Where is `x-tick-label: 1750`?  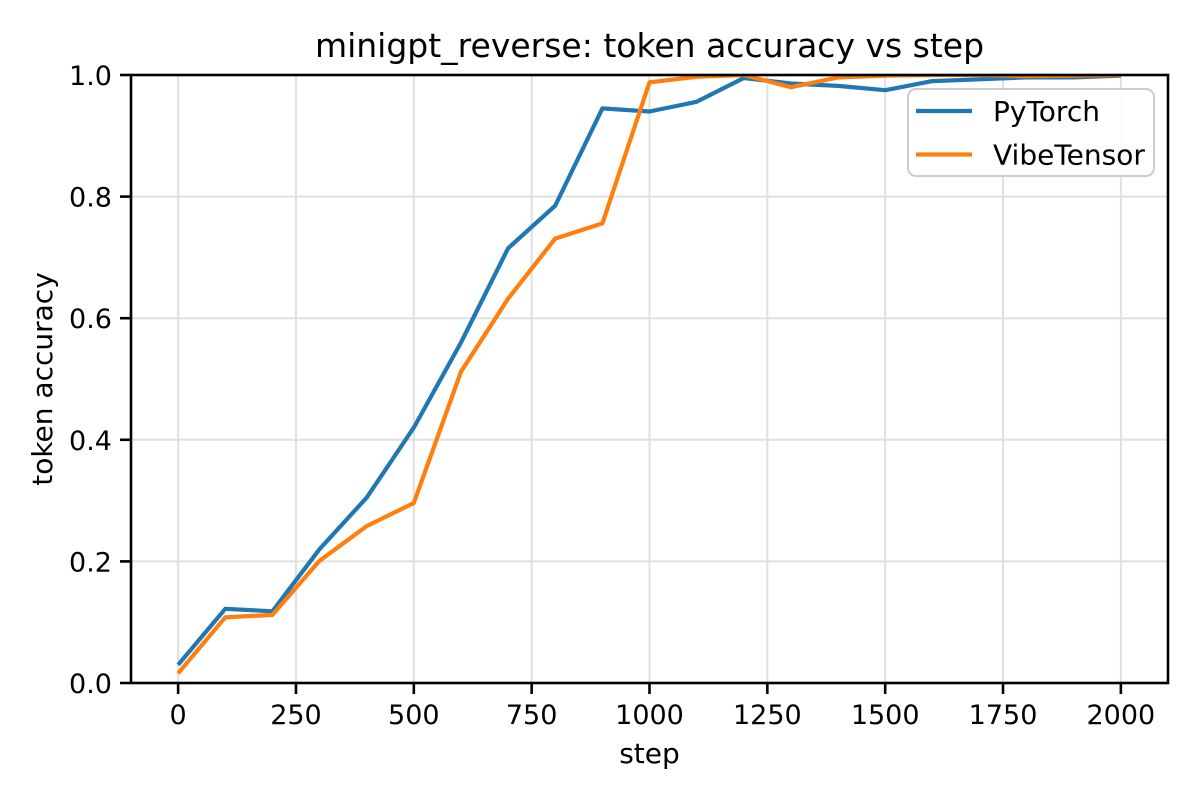 x-tick-label: 1750 is located at coordinates (1003, 715).